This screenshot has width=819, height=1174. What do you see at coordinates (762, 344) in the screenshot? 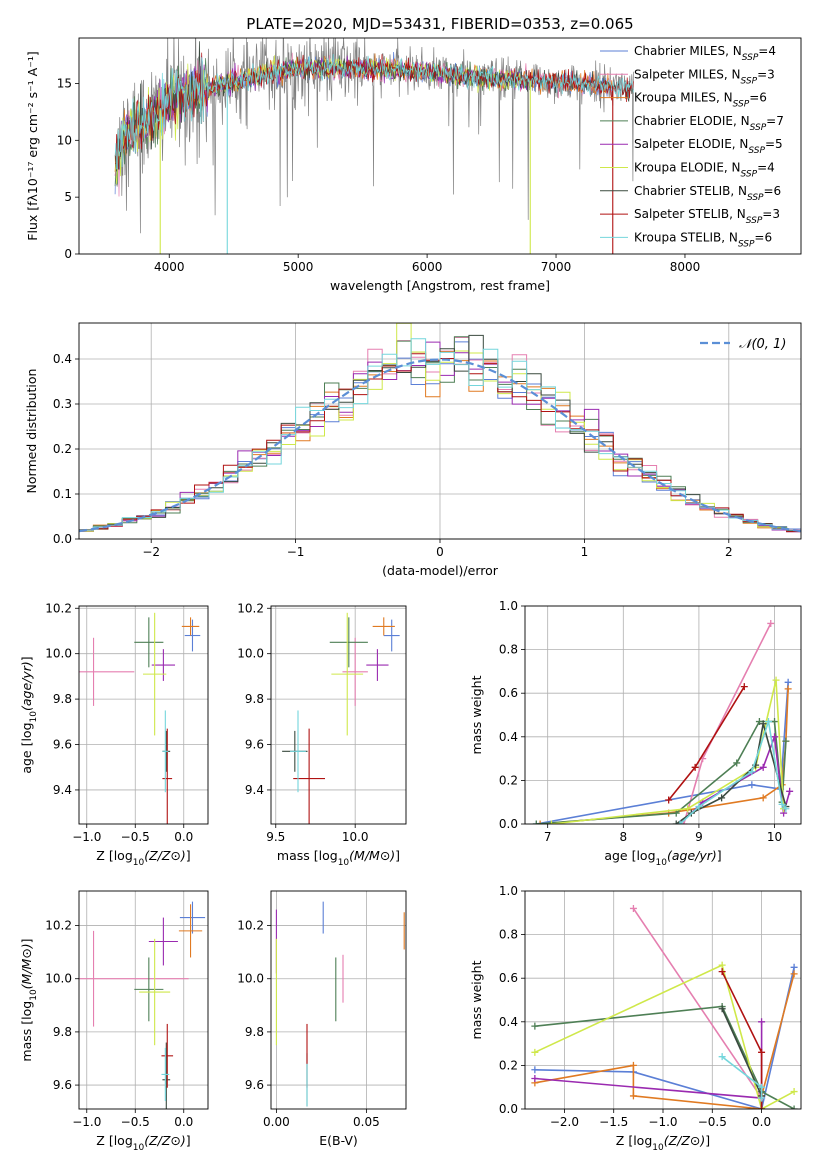
I see `legend-label-normal: 𝒩(0, 1)` at bounding box center [762, 344].